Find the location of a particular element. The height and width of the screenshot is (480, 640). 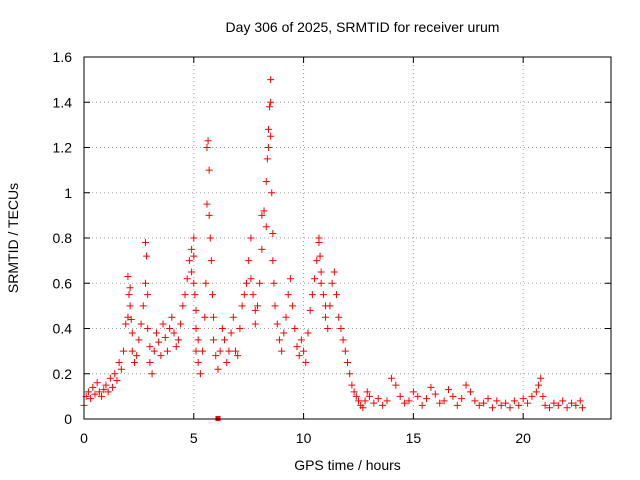

y-tick-label: 0 is located at coordinates (68, 419).